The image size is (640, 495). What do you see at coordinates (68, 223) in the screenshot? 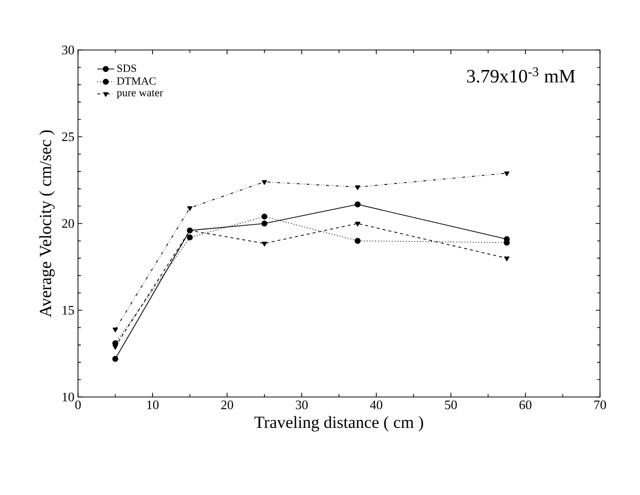
I see `y-tick-label: 20` at bounding box center [68, 223].